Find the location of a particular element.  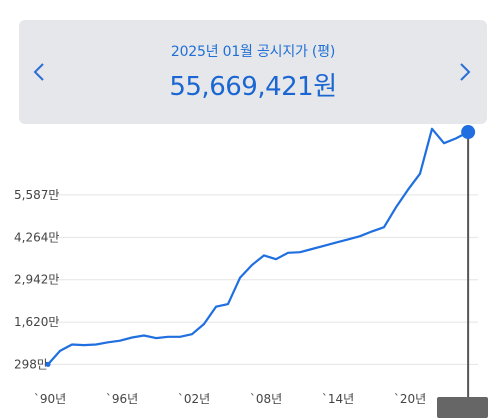

x-tick-label: `08년 is located at coordinates (266, 399).